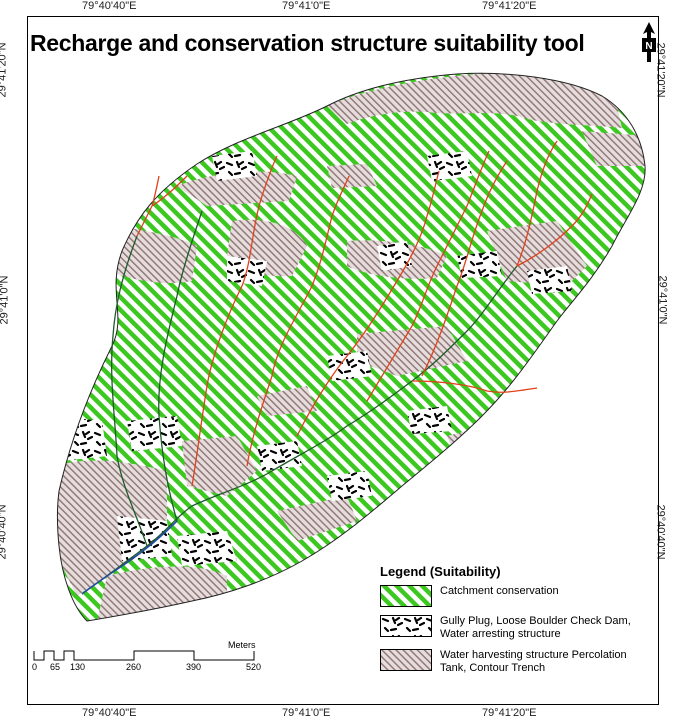 The height and width of the screenshot is (720, 685). I want to click on scale-tick-130: 130, so click(78, 667).